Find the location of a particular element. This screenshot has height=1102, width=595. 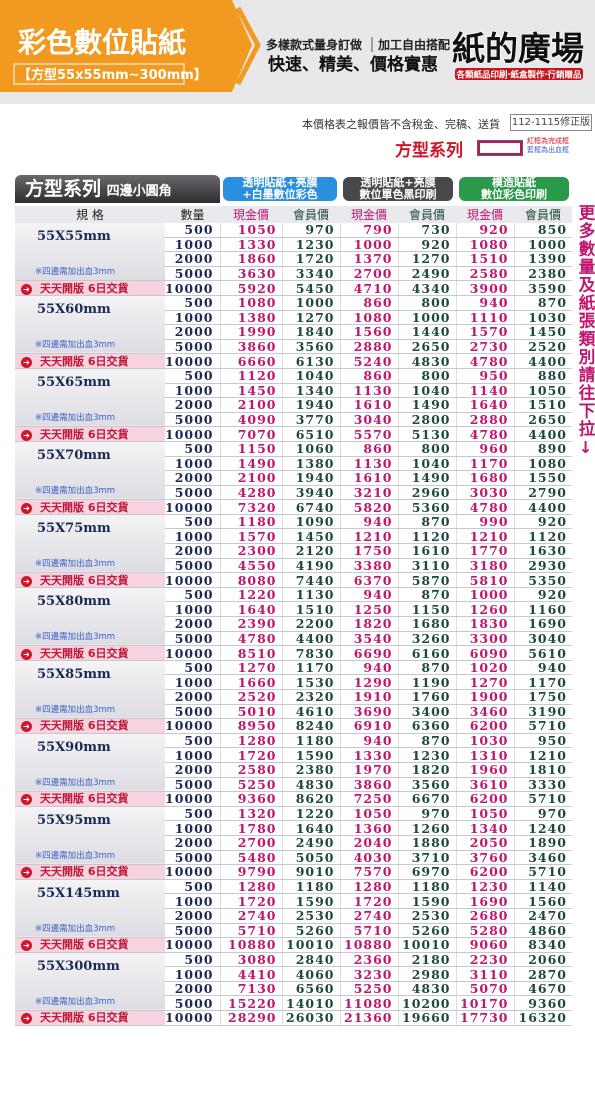

price-row: 55X75mm ※四邊需加出血3mm 500 1180 1090 940 870 990 920 is located at coordinates (294, 544).